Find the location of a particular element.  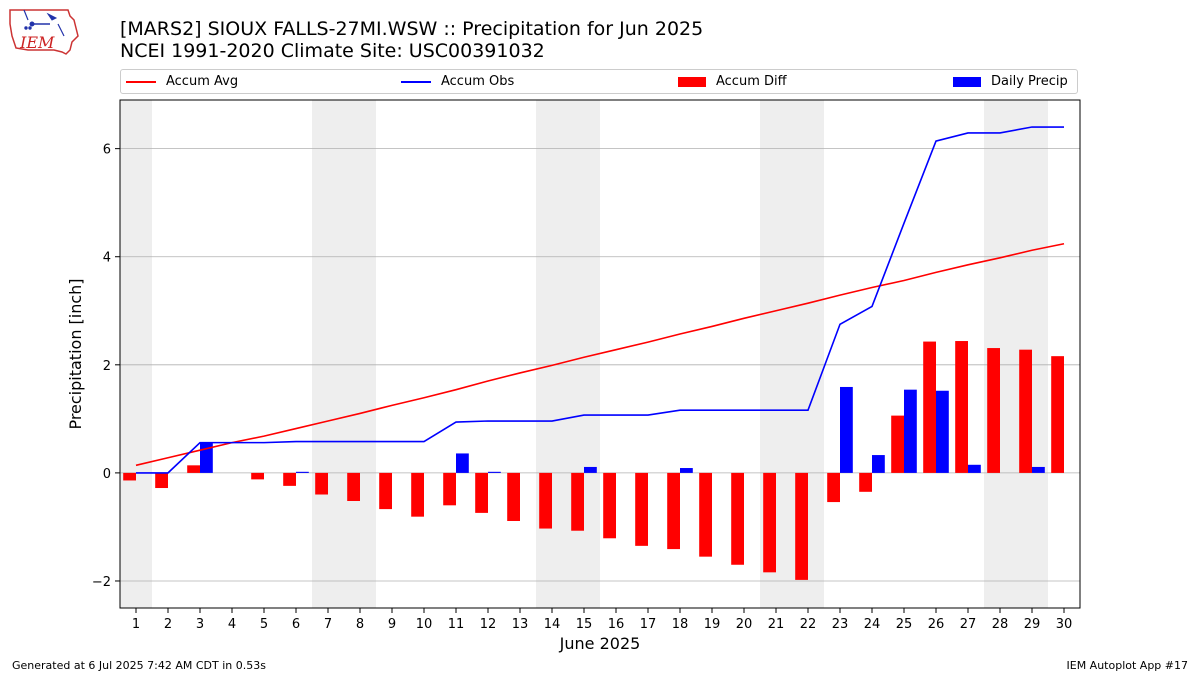

x-tick-label: 11 is located at coordinates (456, 624).